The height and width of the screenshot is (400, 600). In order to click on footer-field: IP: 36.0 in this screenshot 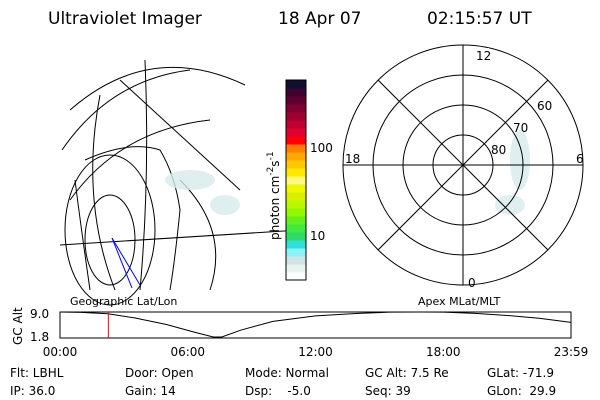, I will do `click(32, 391)`.